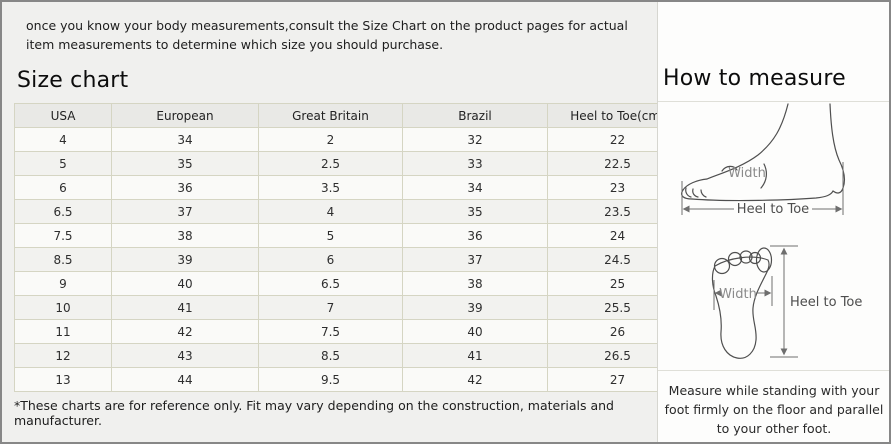  Describe the element at coordinates (786, 302) in the screenshot. I see `footprint-top-view-diagram: Width Heel to Toe` at that location.